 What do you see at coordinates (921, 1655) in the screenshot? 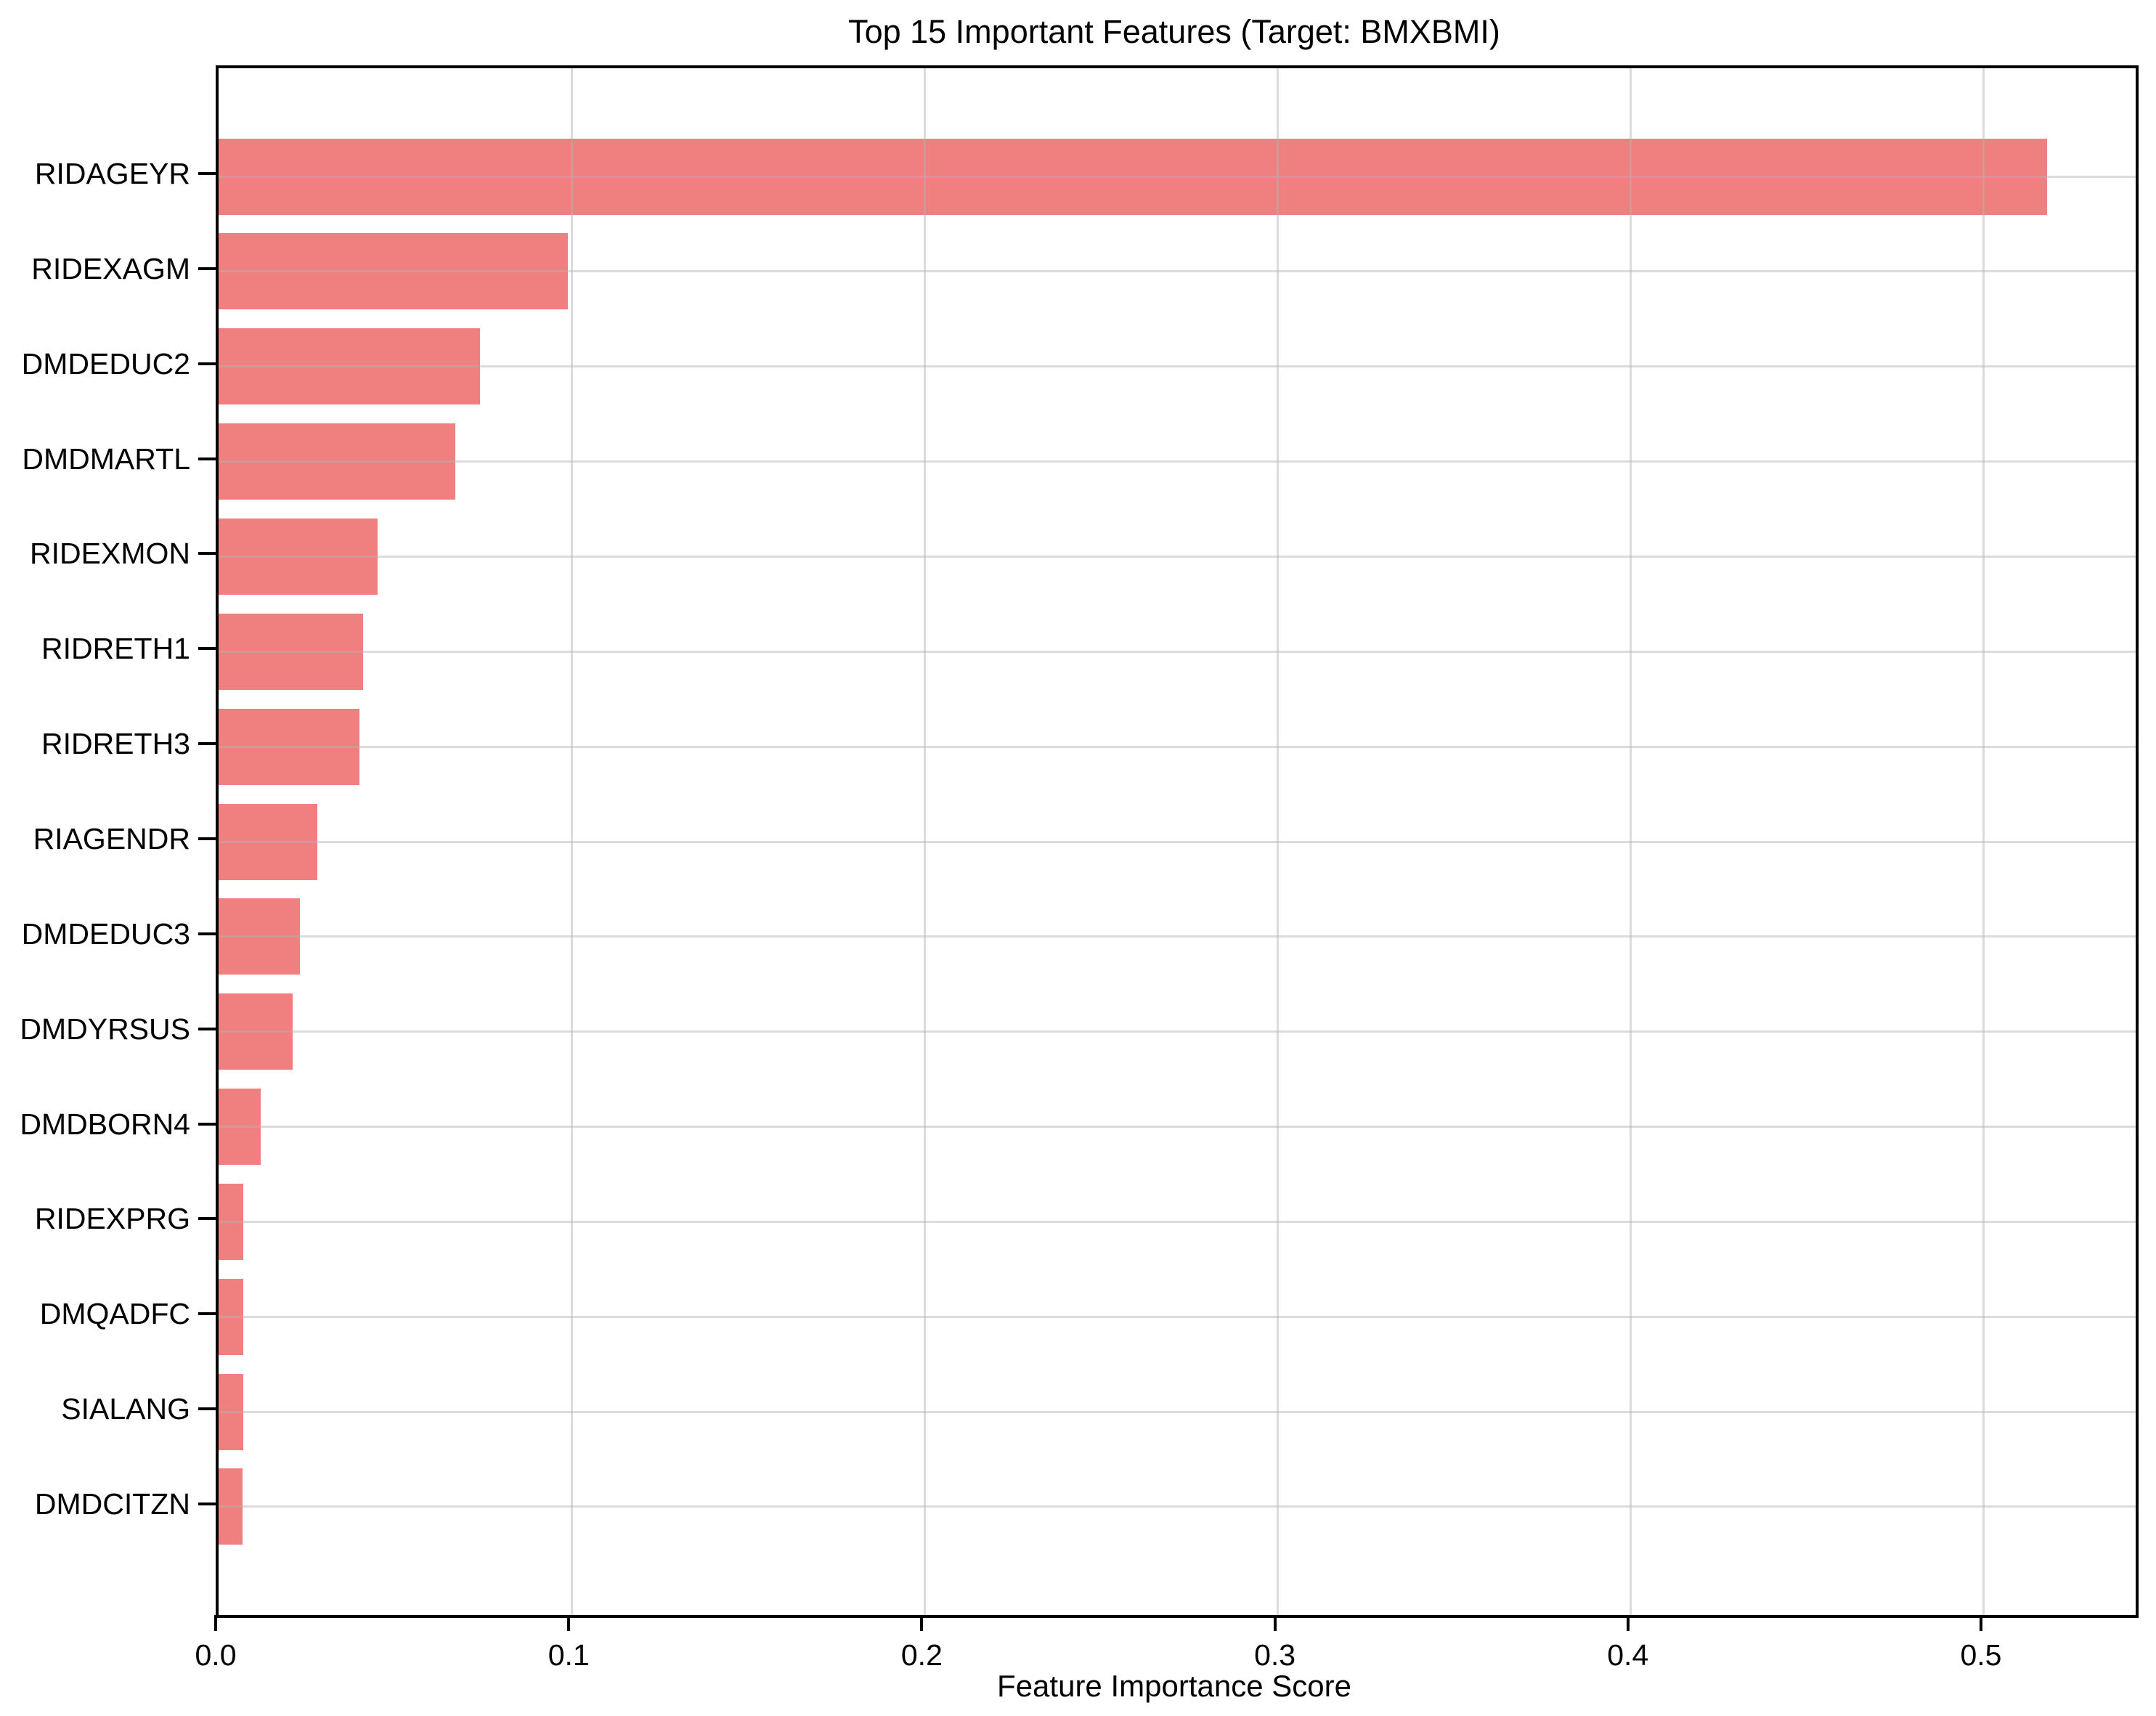
I see `x-tick-label: 0.2` at bounding box center [921, 1655].